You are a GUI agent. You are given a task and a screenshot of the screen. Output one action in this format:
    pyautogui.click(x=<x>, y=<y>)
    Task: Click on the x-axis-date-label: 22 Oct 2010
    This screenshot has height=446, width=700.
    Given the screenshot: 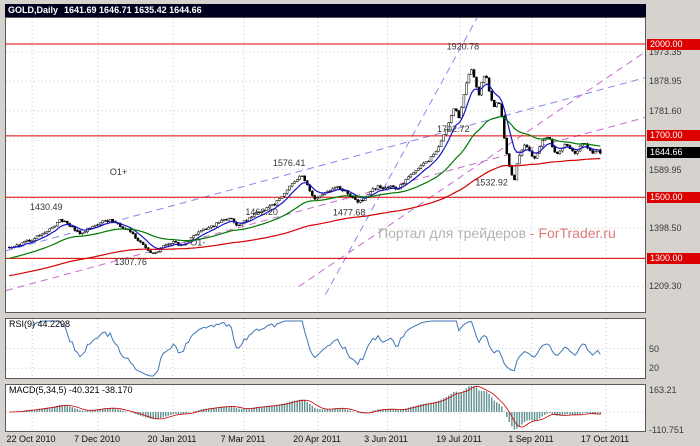 What is the action you would take?
    pyautogui.click(x=31, y=439)
    